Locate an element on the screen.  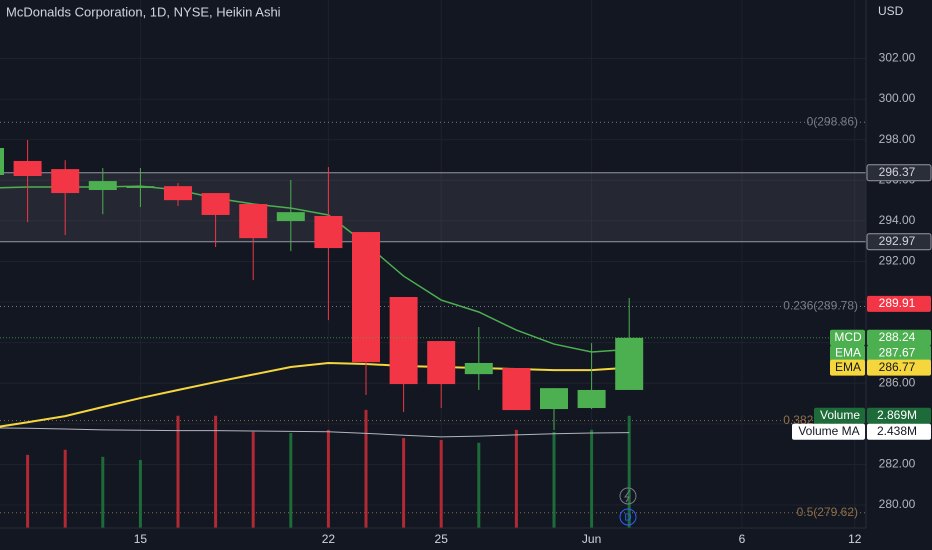
axis-tag-value: 289.91 is located at coordinates (897, 303).